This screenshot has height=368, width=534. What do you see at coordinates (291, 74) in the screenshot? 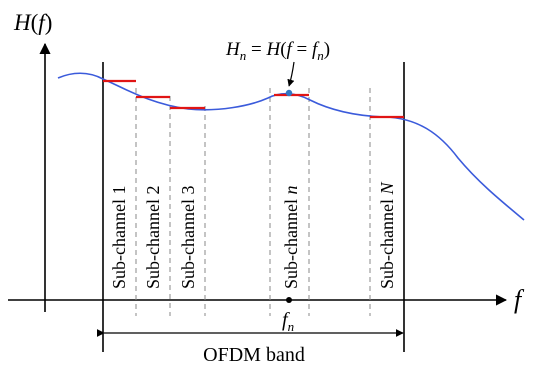
I see `annotation-arrow` at bounding box center [291, 74].